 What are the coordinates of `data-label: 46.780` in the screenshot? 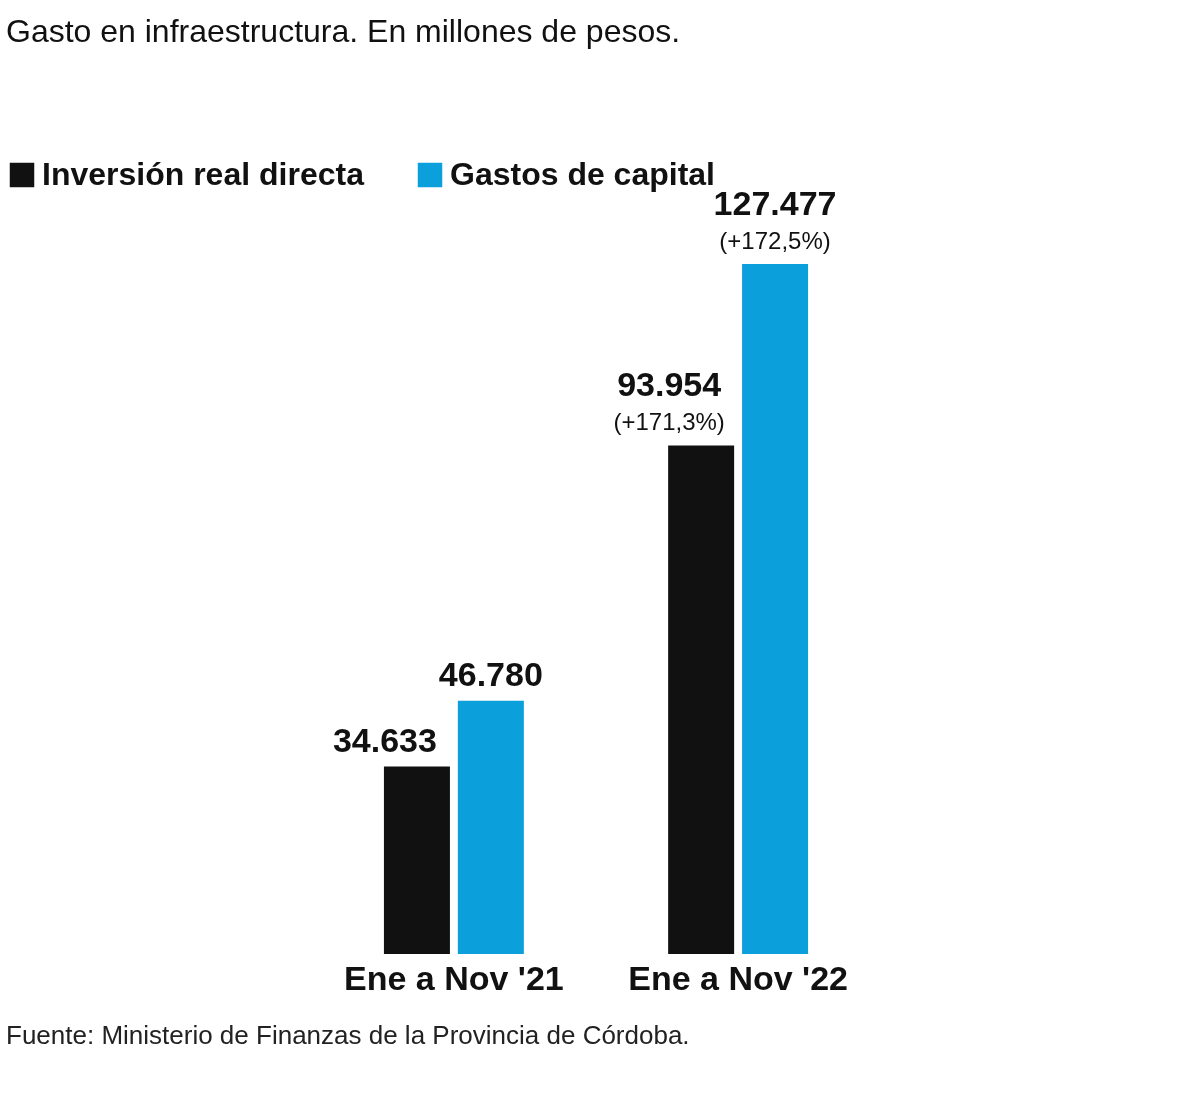 It's located at (490, 673).